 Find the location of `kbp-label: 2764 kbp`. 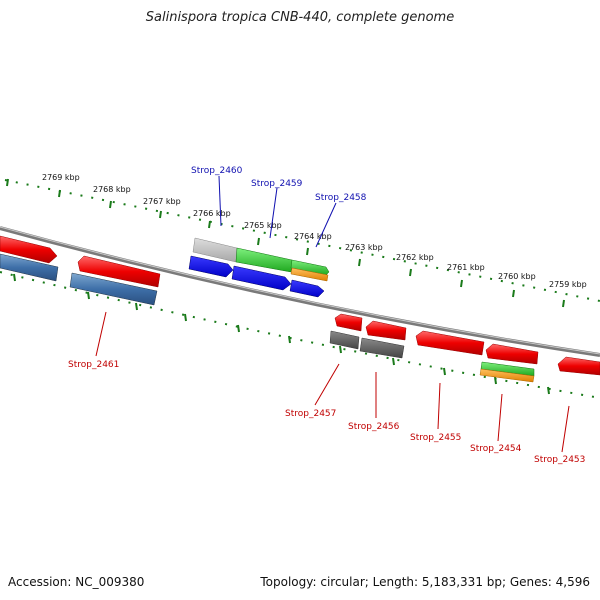

kbp-label: 2764 kbp is located at coordinates (313, 236).